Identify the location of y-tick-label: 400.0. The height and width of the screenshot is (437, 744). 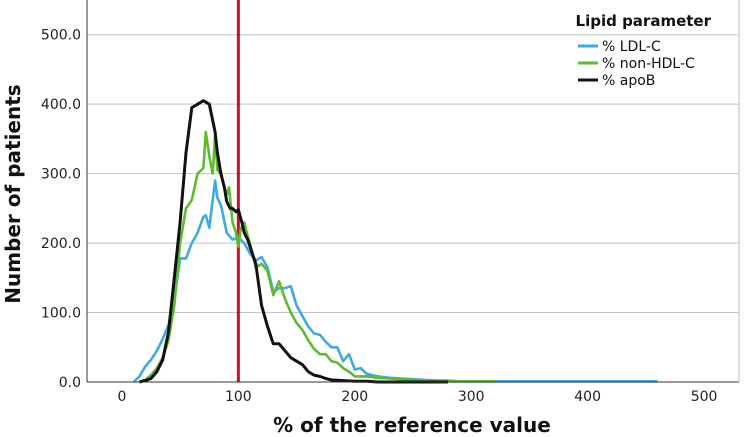
(61, 105).